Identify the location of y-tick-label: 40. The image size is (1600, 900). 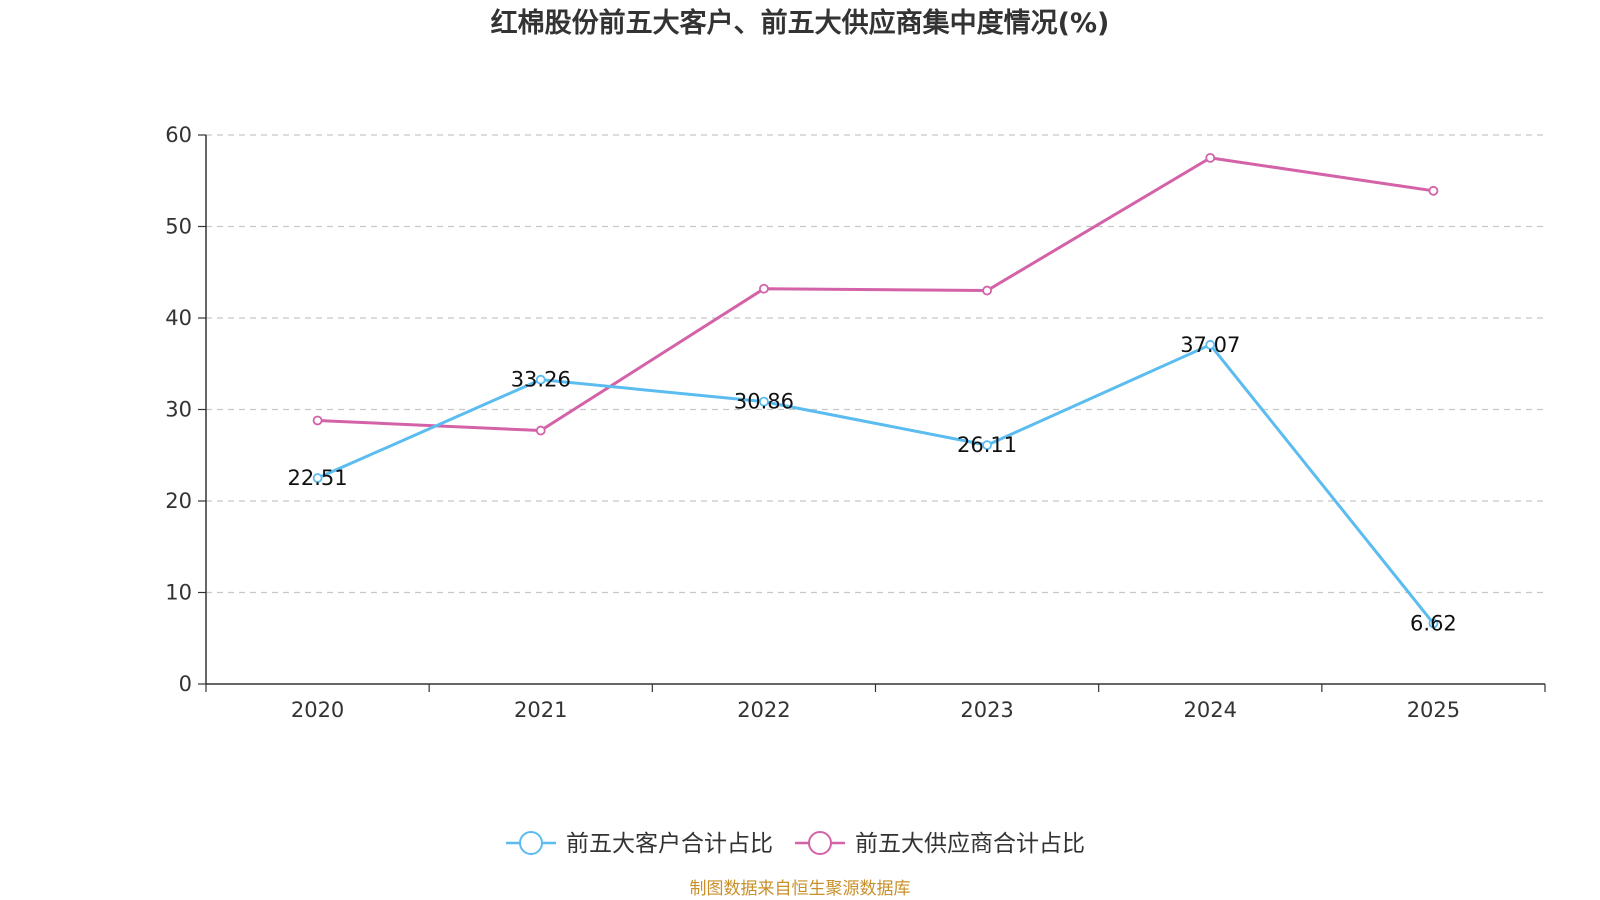
(178, 318).